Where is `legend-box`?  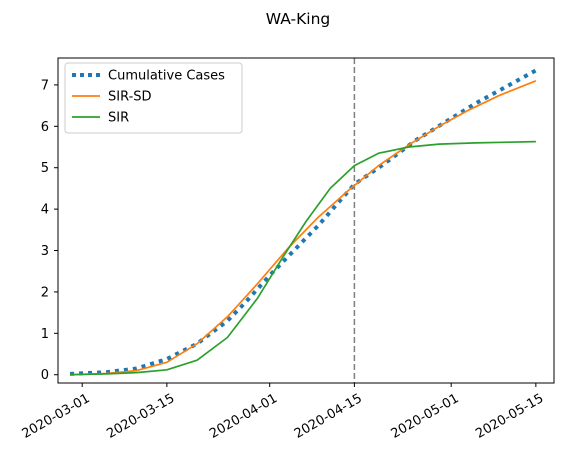 legend-box is located at coordinates (153, 98).